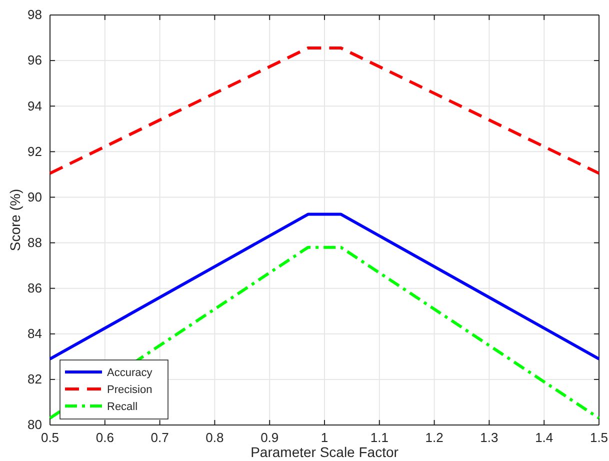  What do you see at coordinates (324, 438) in the screenshot?
I see `x-tick-label: 1` at bounding box center [324, 438].